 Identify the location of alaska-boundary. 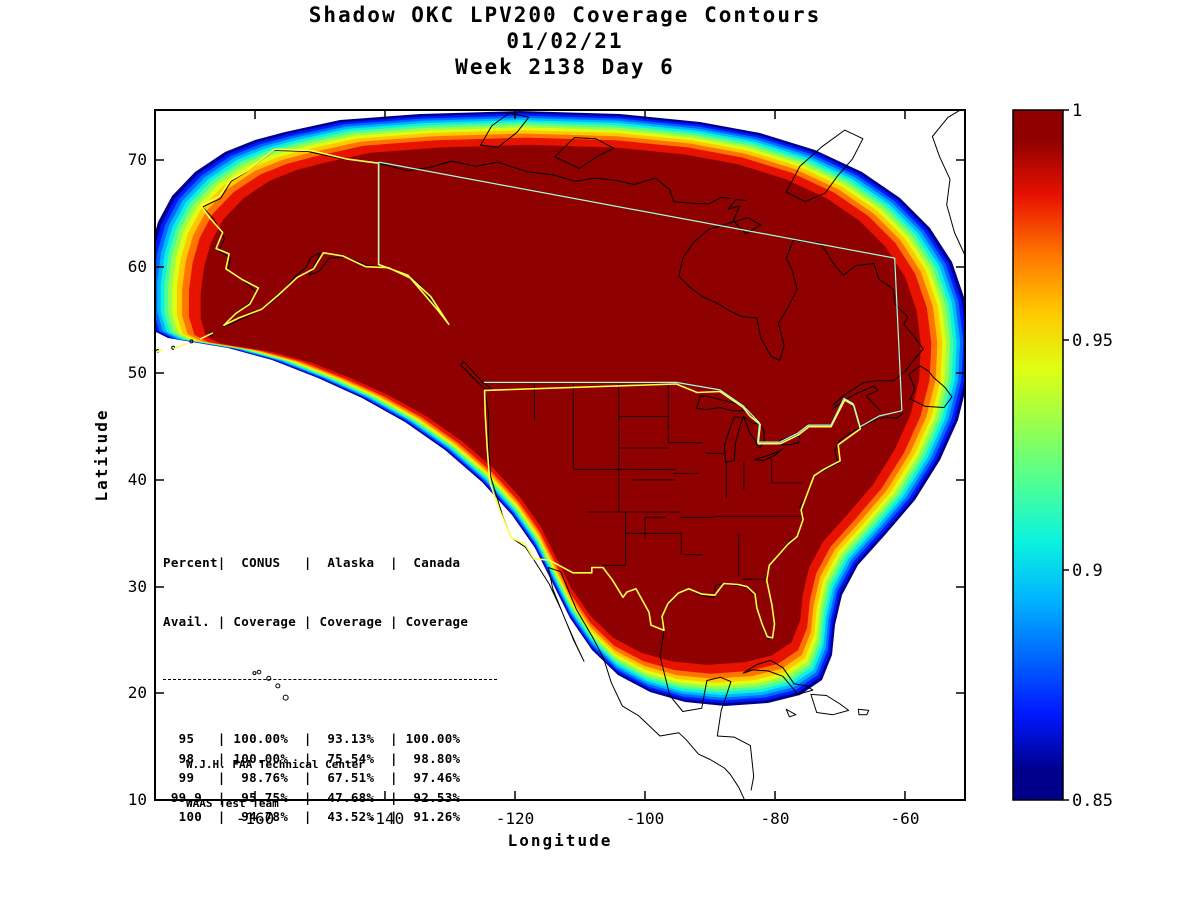
(325, 237).